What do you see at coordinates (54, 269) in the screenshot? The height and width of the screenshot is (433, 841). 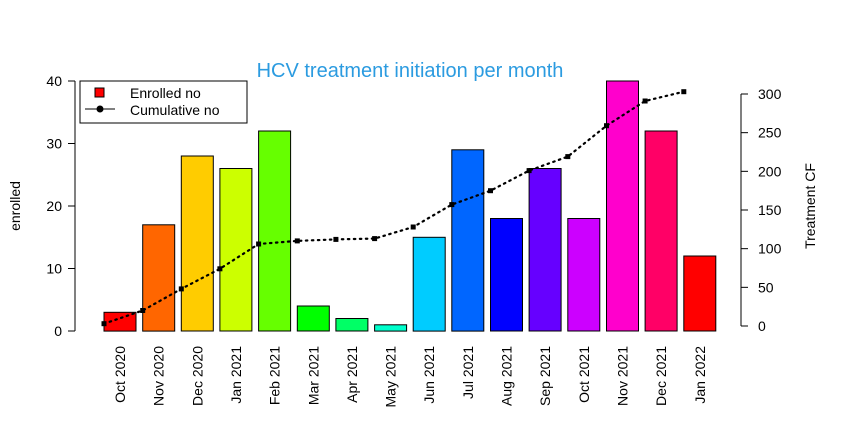 I see `left-tick-label: 10` at bounding box center [54, 269].